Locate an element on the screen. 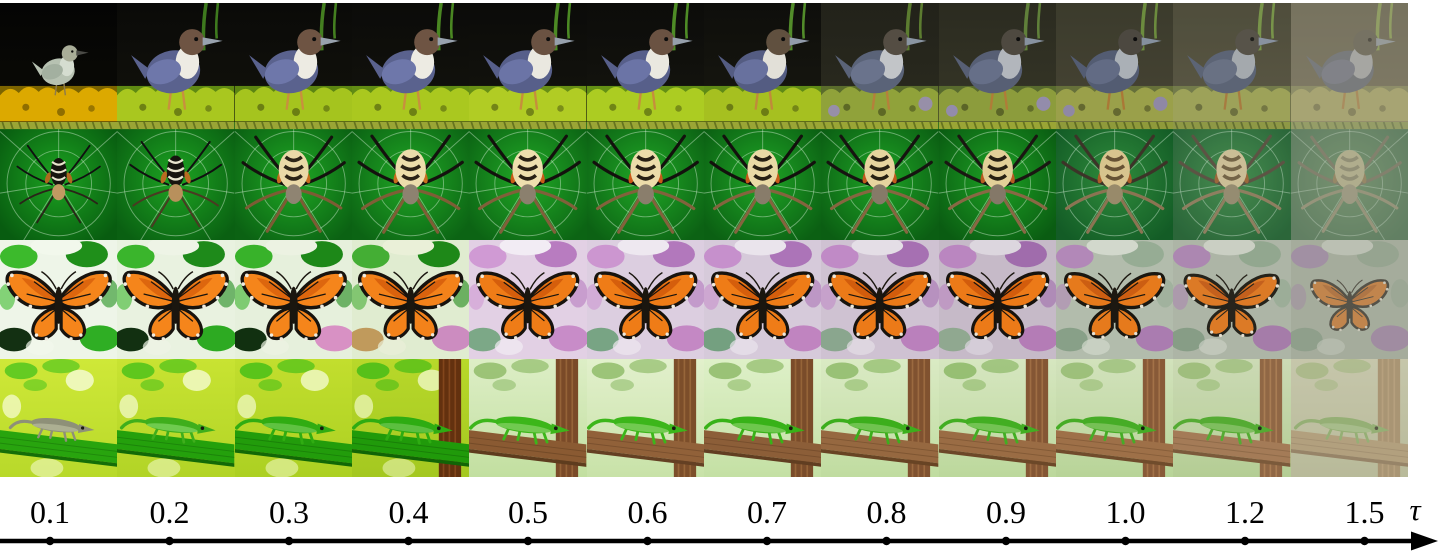  green-anole-lizard-sample-tau-0.2 is located at coordinates (176, 417).